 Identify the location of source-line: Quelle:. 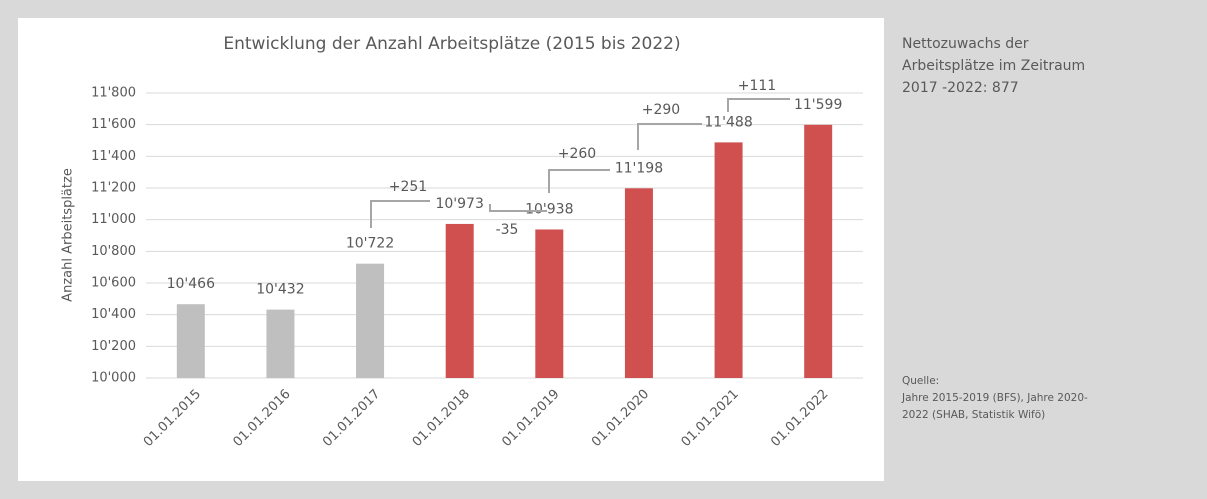
(920, 381).